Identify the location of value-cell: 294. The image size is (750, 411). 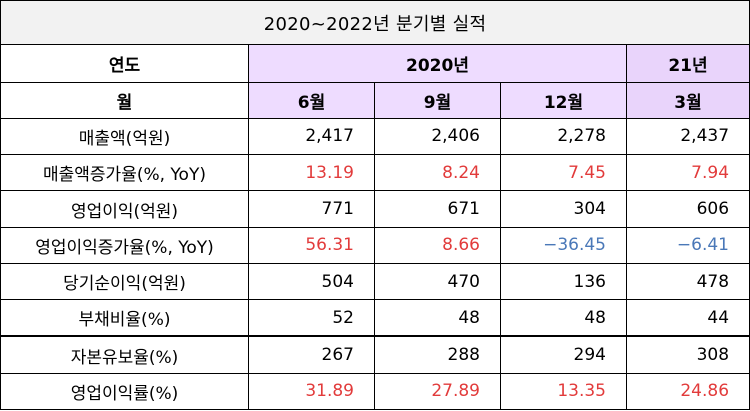
(563, 354).